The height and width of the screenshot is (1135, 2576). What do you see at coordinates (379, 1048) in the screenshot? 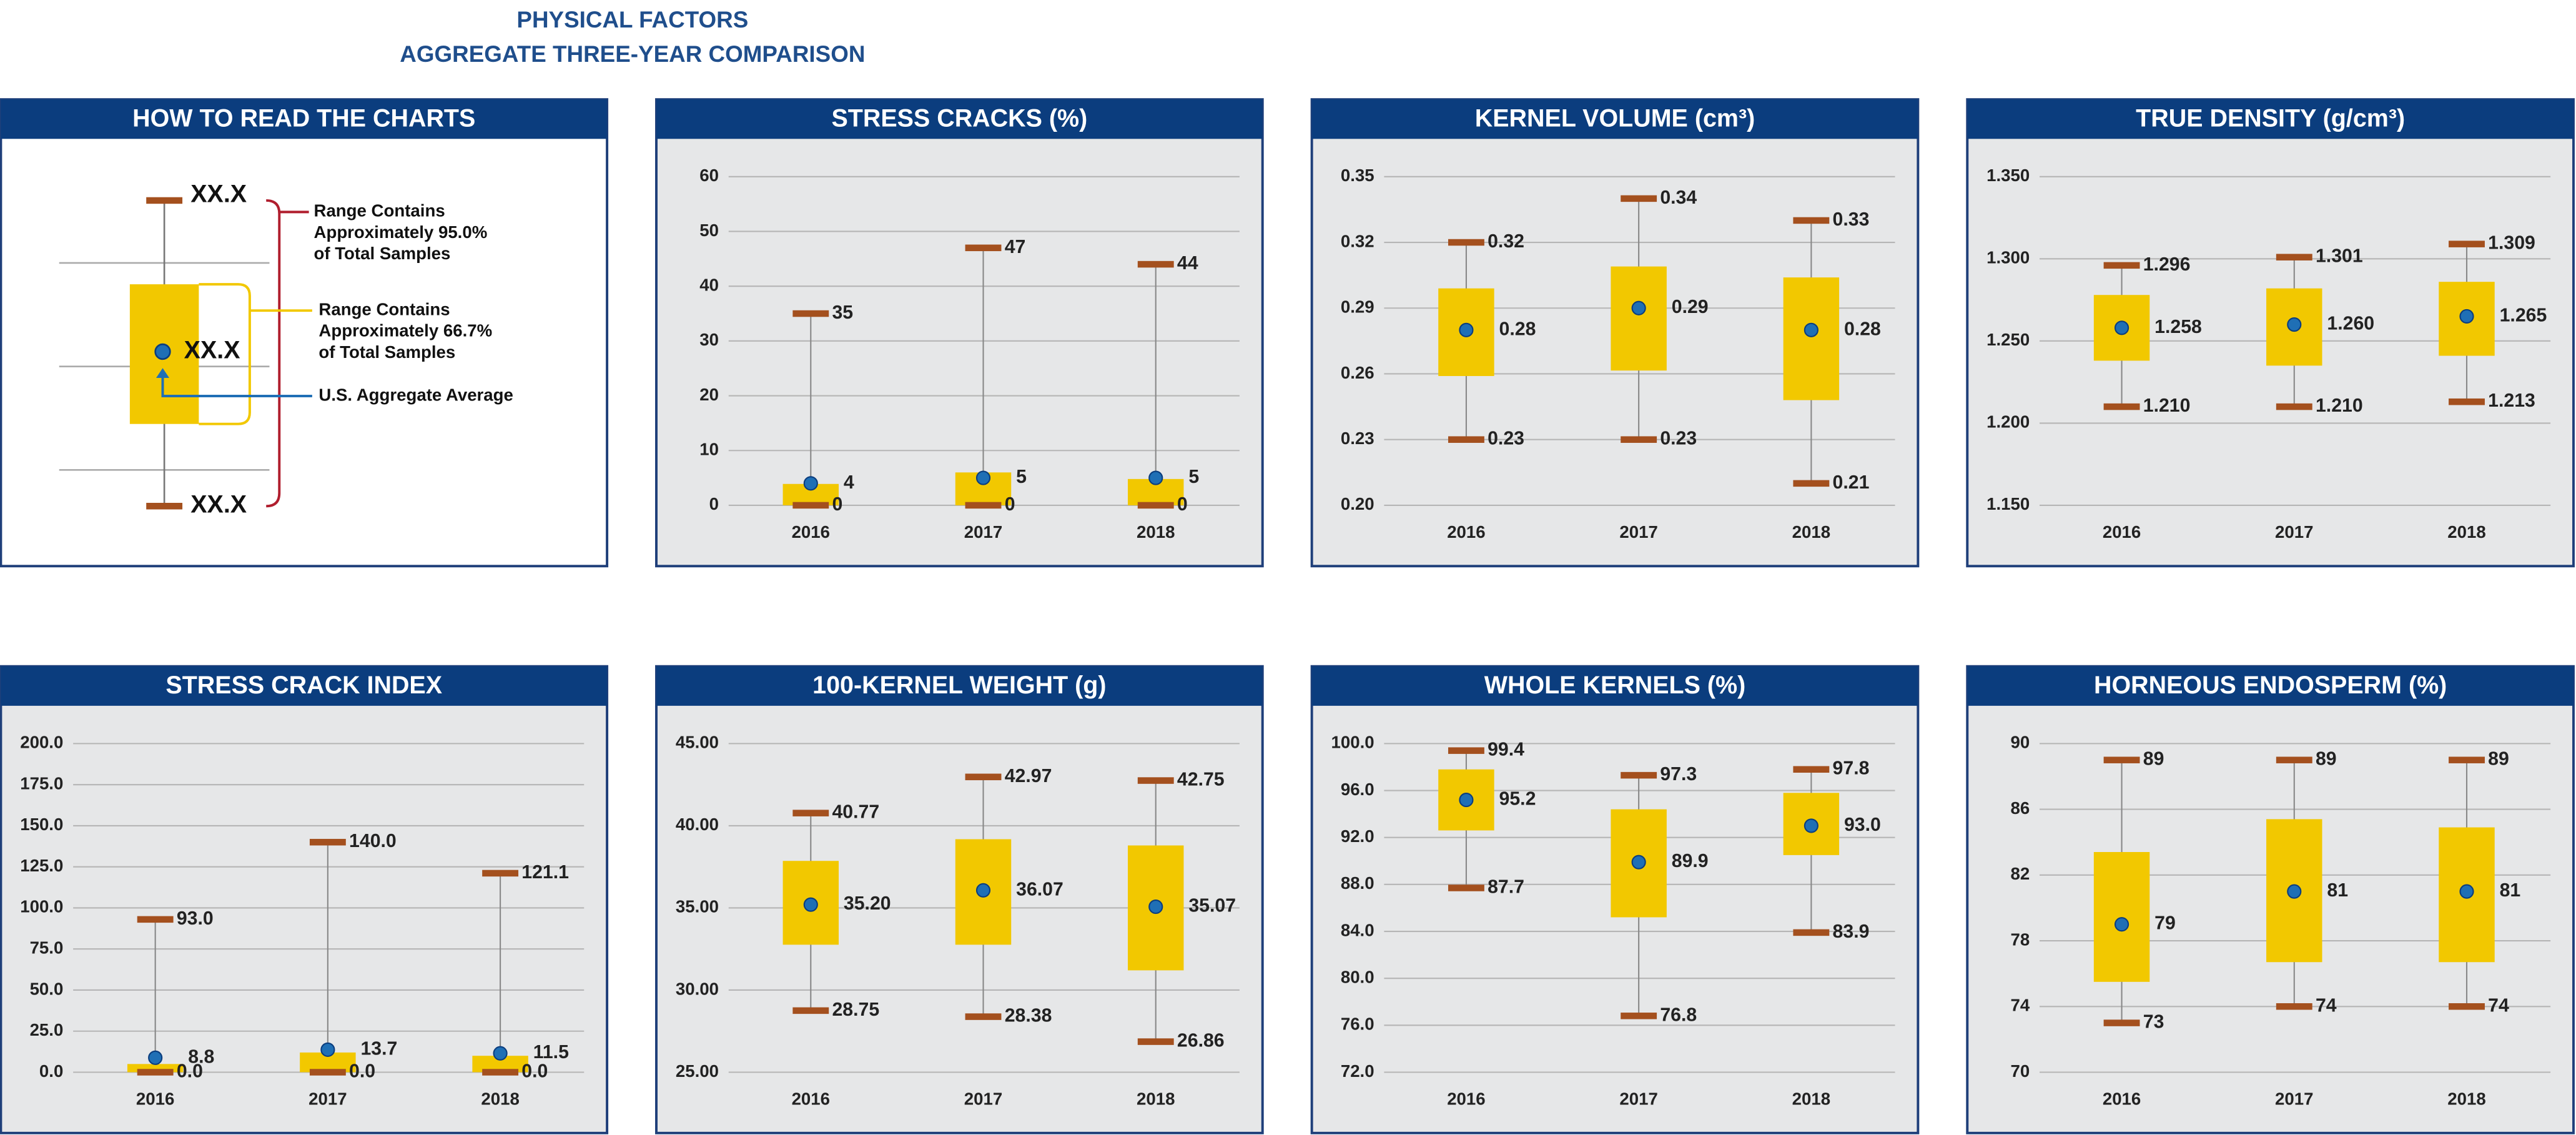
I see `mean-label: 13.7` at bounding box center [379, 1048].